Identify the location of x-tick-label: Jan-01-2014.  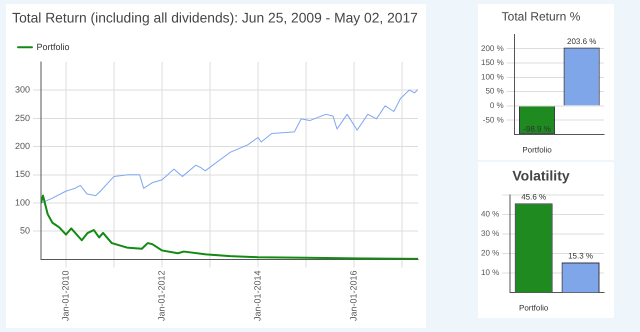
(257, 296).